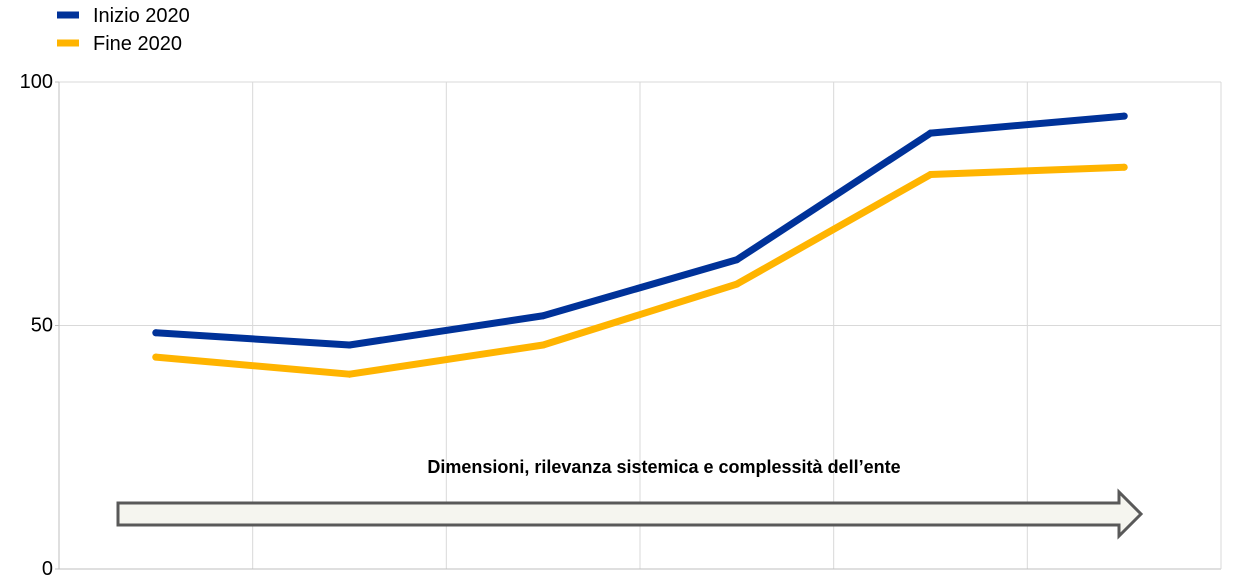 The height and width of the screenshot is (586, 1240). What do you see at coordinates (141, 16) in the screenshot?
I see `legend-label: Inizio 2020` at bounding box center [141, 16].